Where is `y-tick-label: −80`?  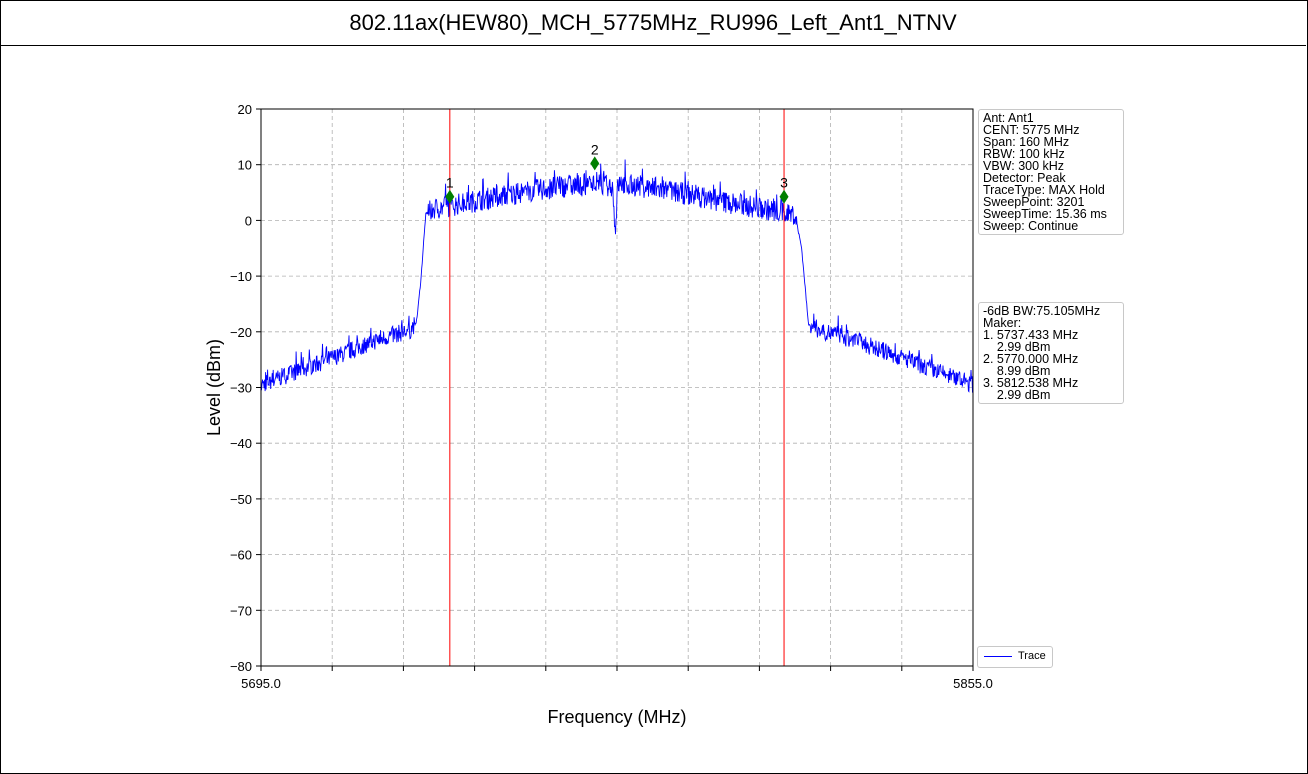 y-tick-label: −80 is located at coordinates (241, 666).